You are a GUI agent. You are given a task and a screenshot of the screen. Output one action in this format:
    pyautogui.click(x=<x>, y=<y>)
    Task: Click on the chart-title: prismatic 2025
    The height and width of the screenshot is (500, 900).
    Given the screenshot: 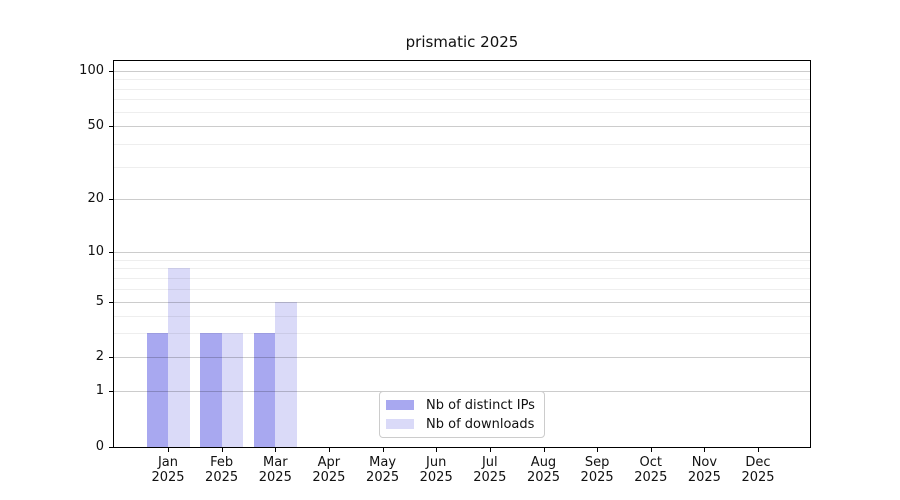 What is the action you would take?
    pyautogui.click(x=462, y=42)
    